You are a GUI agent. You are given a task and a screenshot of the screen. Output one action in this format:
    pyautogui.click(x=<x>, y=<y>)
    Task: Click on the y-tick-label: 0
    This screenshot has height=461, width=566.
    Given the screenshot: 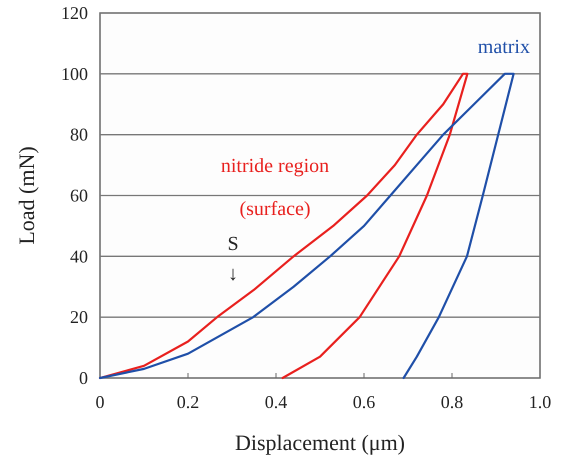 What is the action you would take?
    pyautogui.click(x=83, y=378)
    